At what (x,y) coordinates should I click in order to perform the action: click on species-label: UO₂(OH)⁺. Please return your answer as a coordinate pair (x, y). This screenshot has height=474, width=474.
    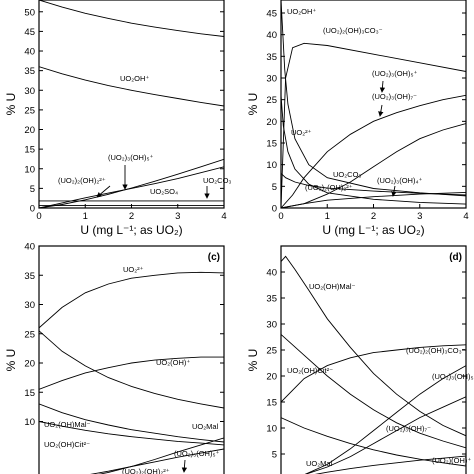
    Looking at the image, I should click on (173, 362).